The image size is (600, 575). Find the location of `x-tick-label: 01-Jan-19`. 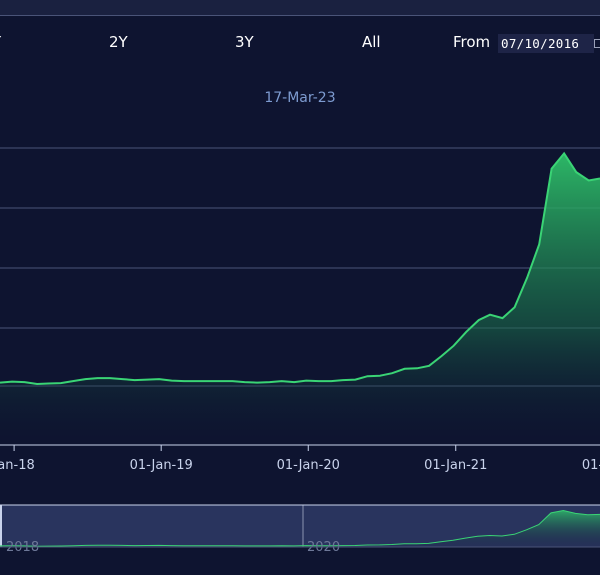

x-tick-label: 01-Jan-19 is located at coordinates (161, 465).